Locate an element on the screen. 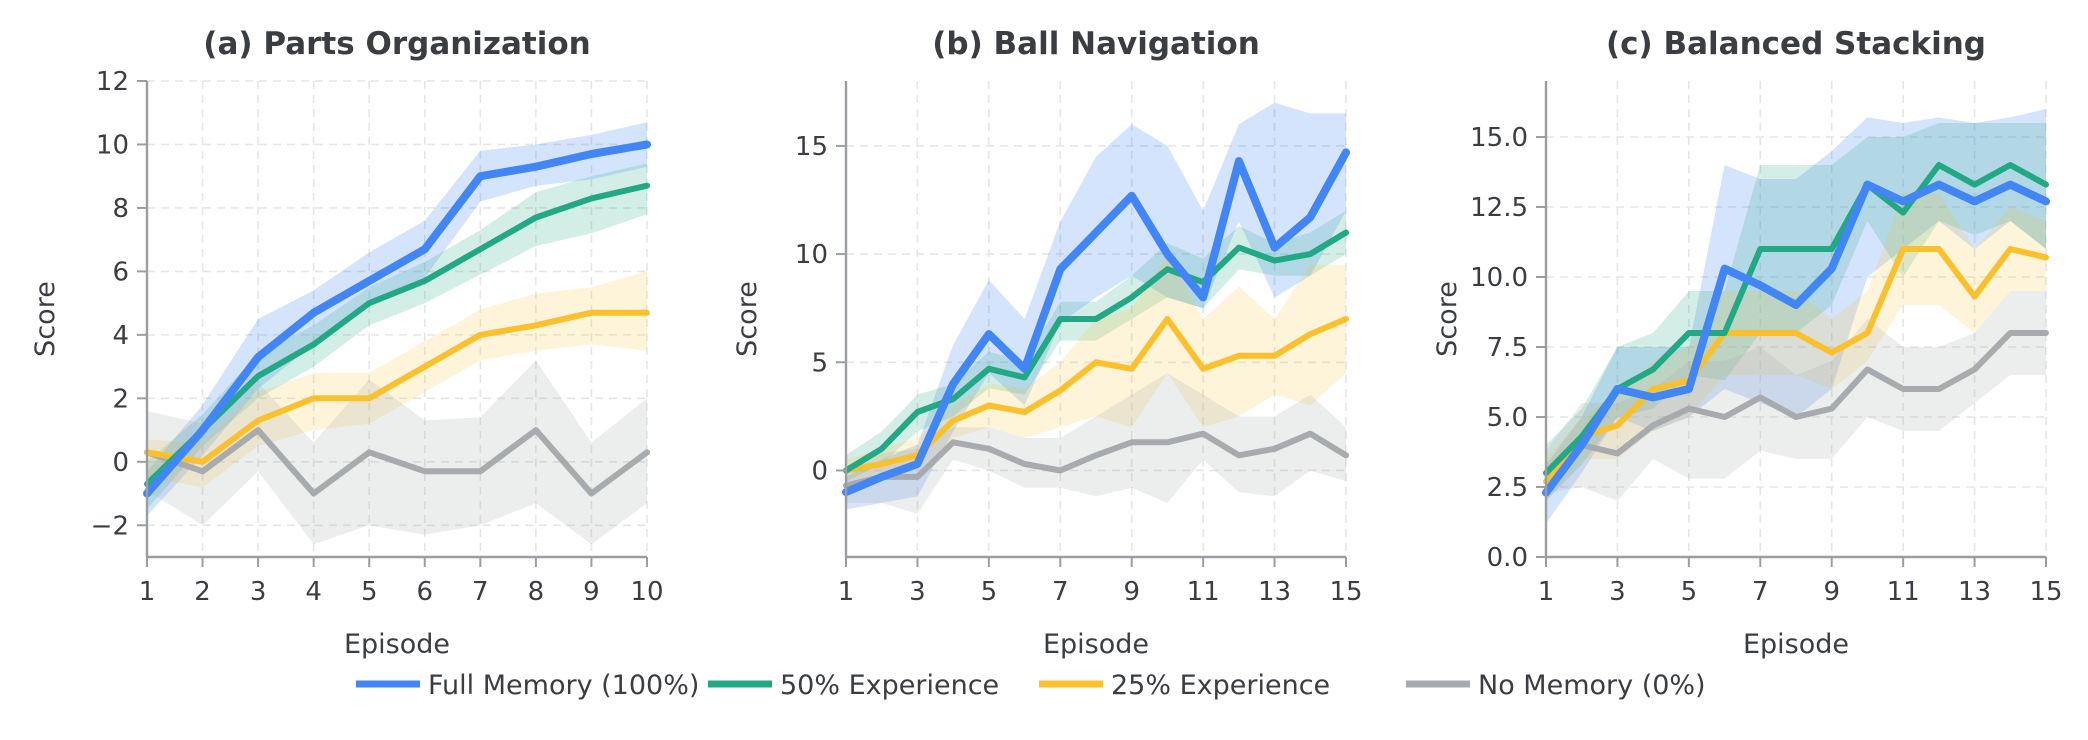 This screenshot has height=740, width=2088. y-tick-label: 7.5 is located at coordinates (1507, 348).